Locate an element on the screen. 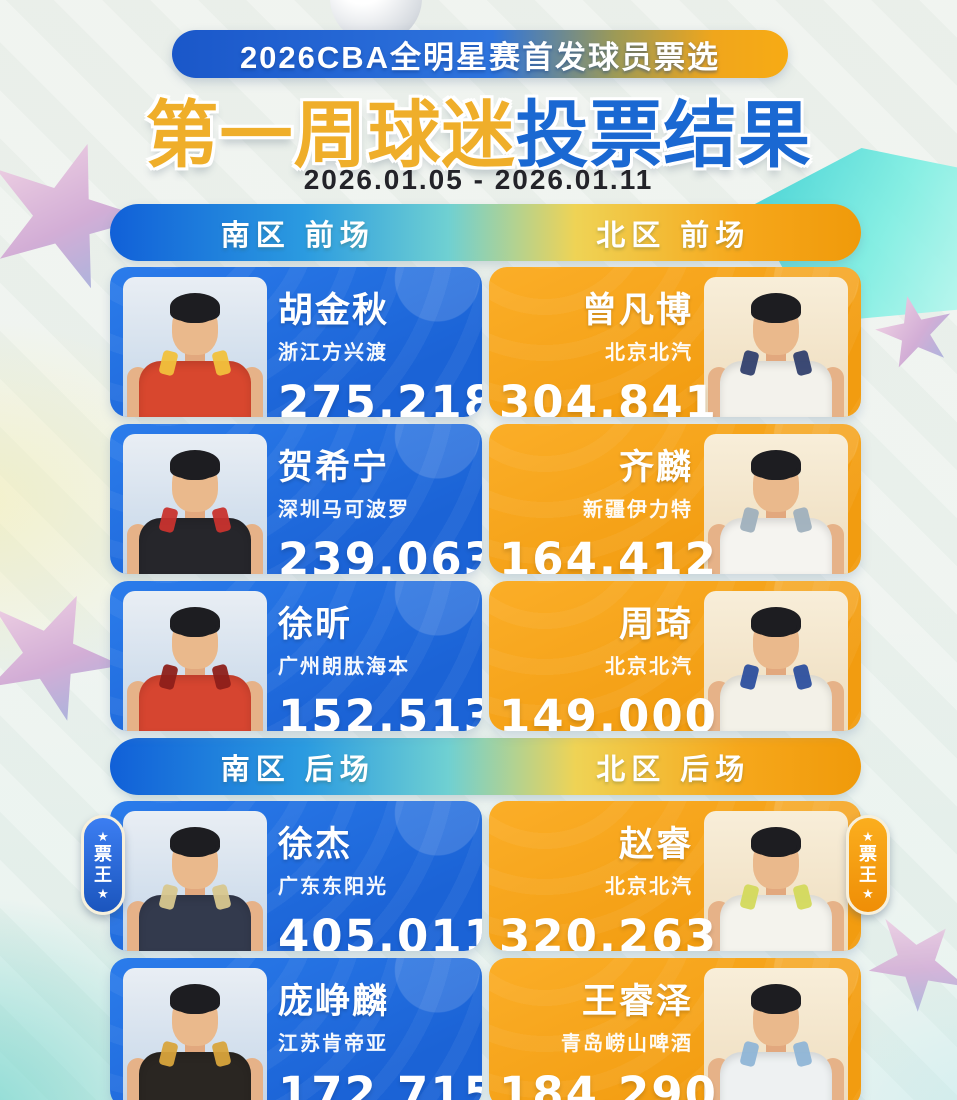  player-name: 齐麟 is located at coordinates (655, 467).